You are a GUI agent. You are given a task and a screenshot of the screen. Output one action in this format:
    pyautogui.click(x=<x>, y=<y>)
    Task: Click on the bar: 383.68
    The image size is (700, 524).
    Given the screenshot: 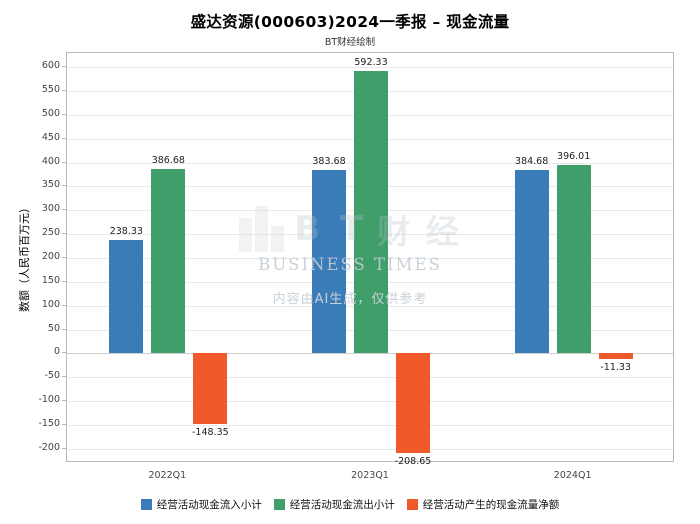 What is the action you would take?
    pyautogui.click(x=329, y=255)
    